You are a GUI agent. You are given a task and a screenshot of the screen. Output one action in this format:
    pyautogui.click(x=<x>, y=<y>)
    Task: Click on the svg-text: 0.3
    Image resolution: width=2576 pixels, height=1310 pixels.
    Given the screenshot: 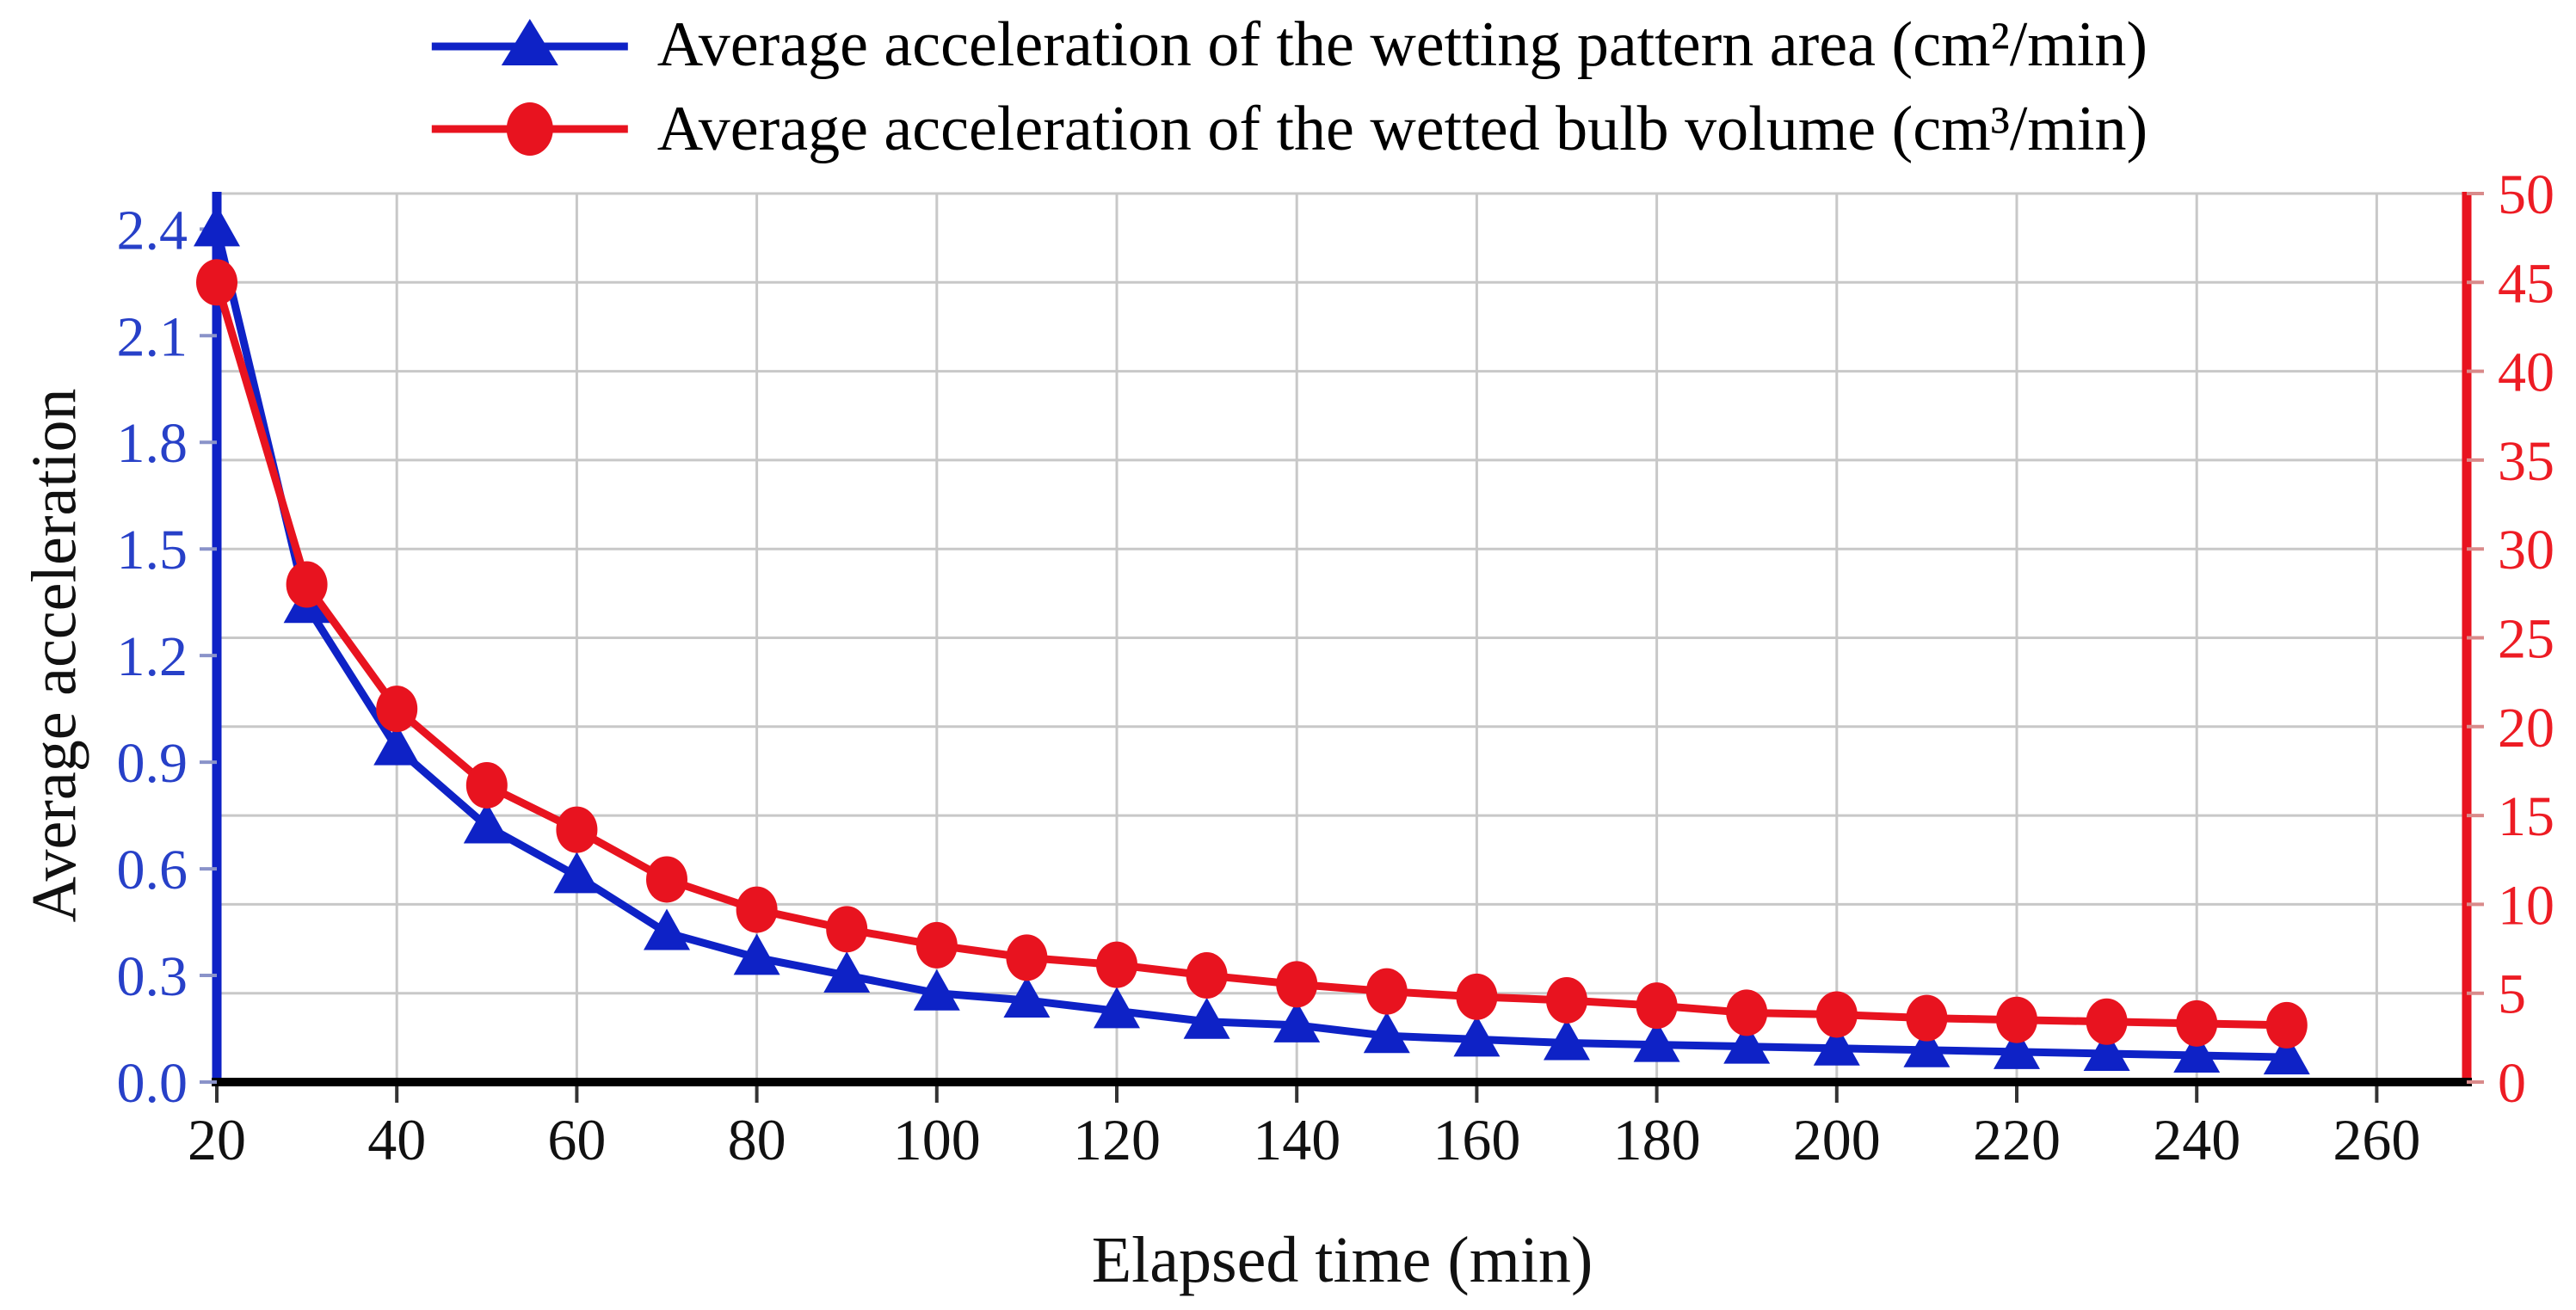 What is the action you would take?
    pyautogui.click(x=152, y=976)
    